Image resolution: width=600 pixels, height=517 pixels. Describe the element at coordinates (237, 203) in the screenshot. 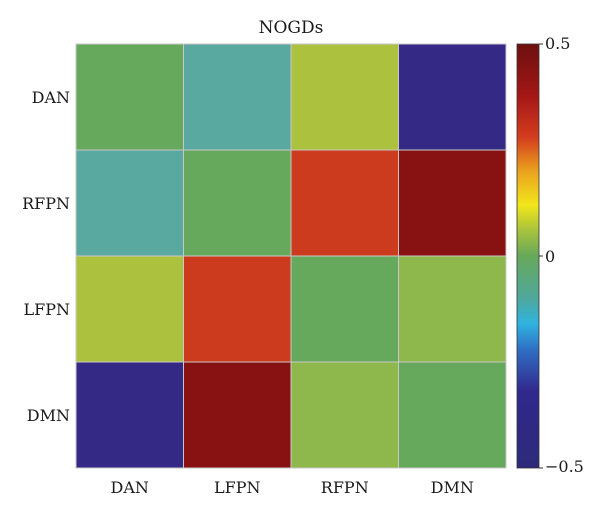

I see `heatmap-cell-rfpn-lfpn` at that location.